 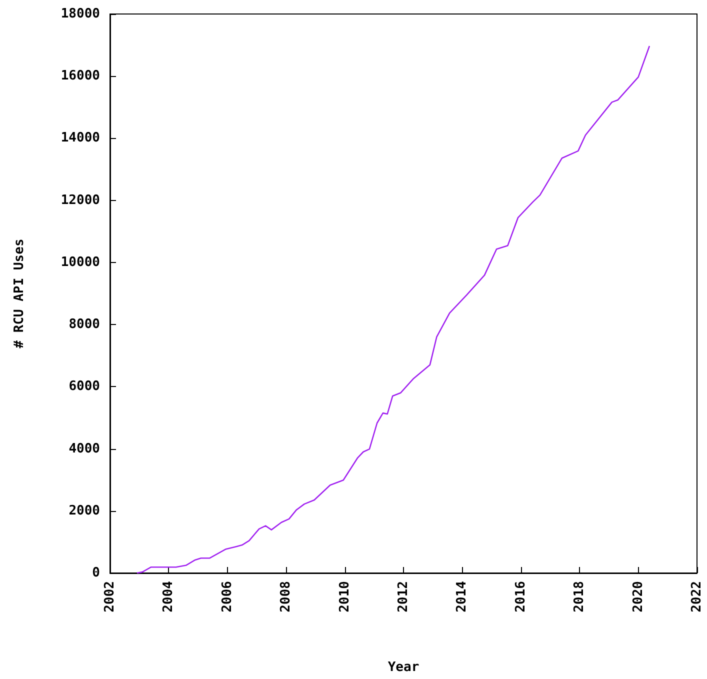 What do you see at coordinates (580, 596) in the screenshot?
I see `x-tick-label: 2018` at bounding box center [580, 596].